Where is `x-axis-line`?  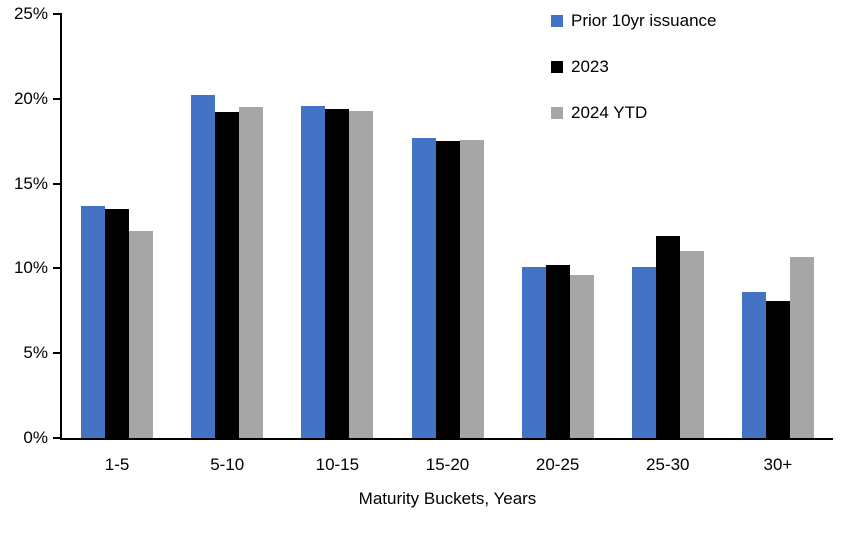
x-axis-line is located at coordinates (446, 439).